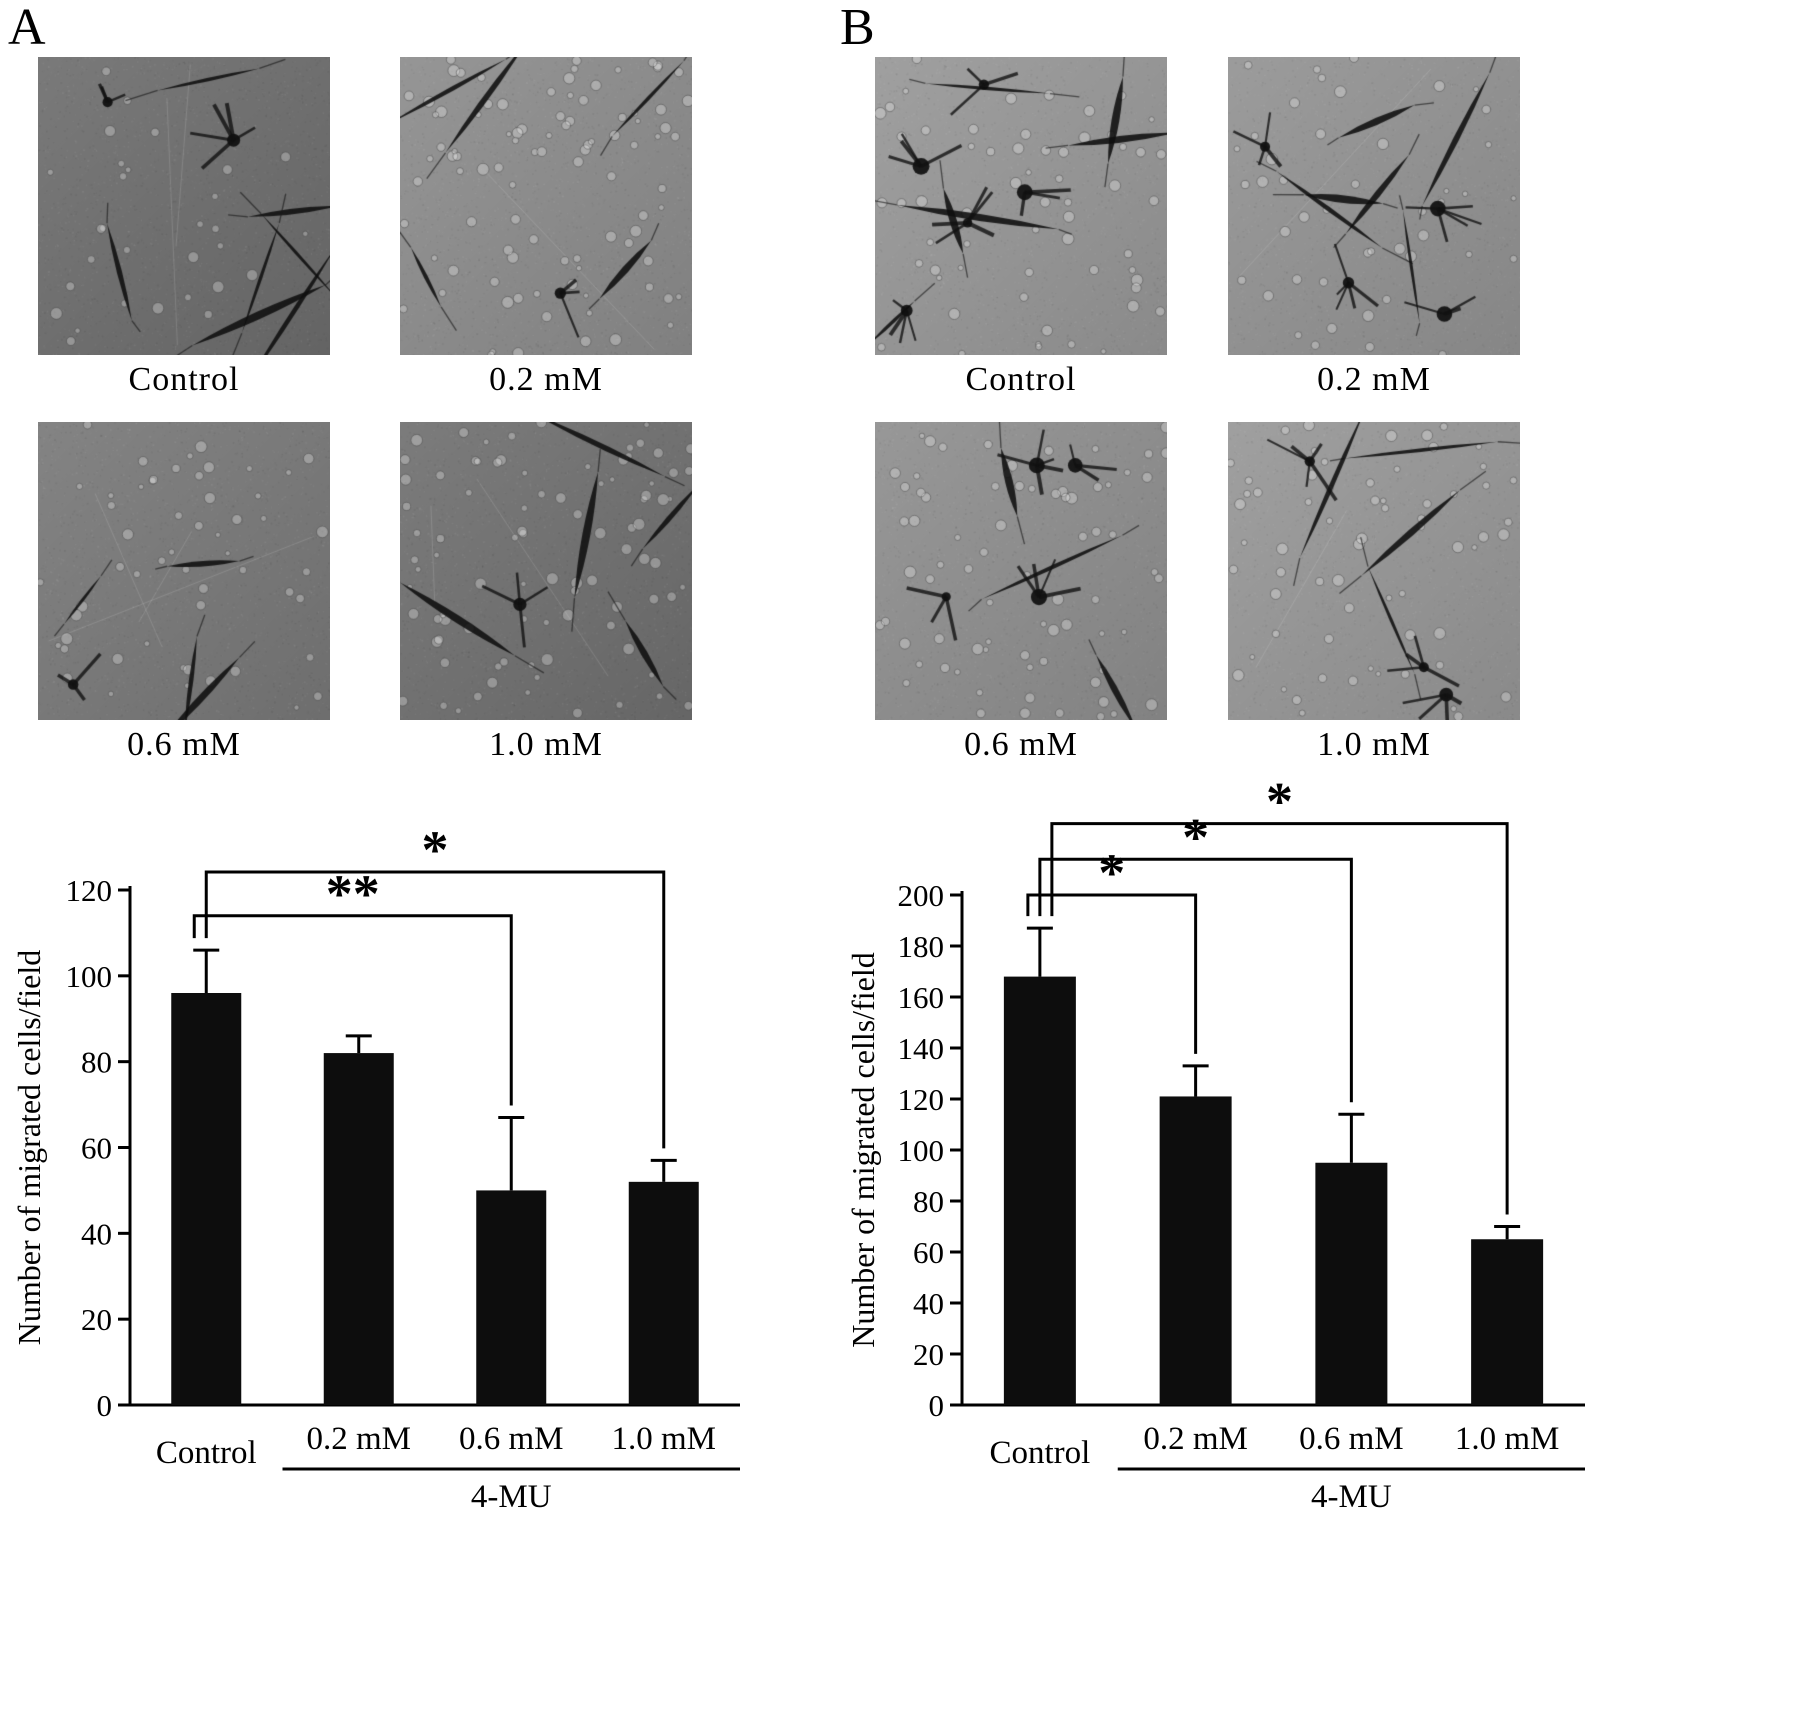  Describe the element at coordinates (921, 997) in the screenshot. I see `y-tick-label: 160` at that location.